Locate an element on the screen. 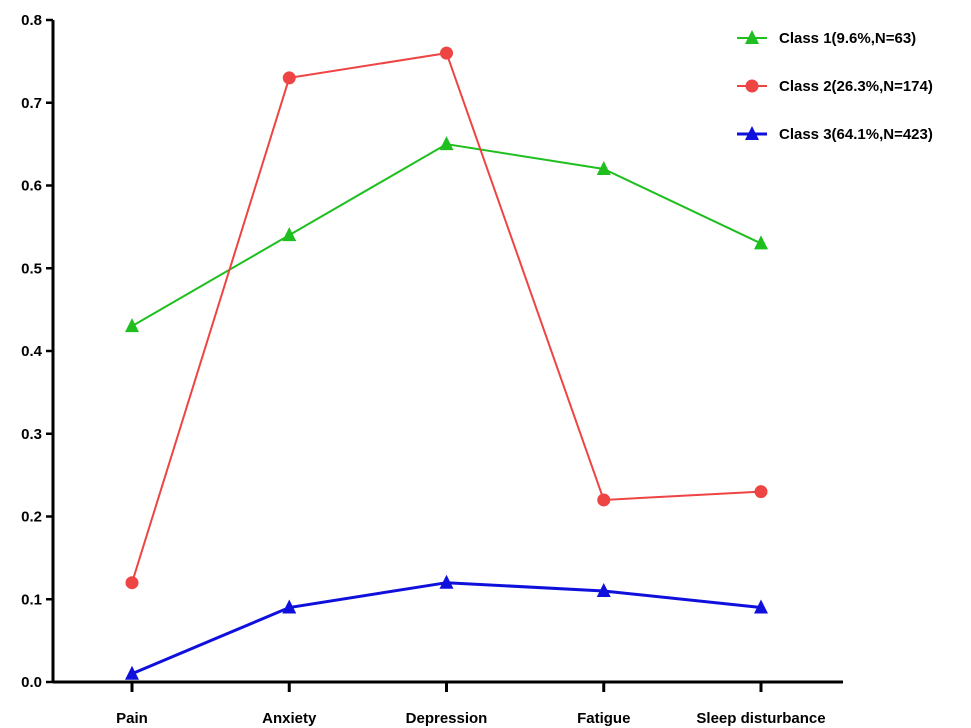  legend-label-2: Class 2(26.3%,N=174) is located at coordinates (856, 86).